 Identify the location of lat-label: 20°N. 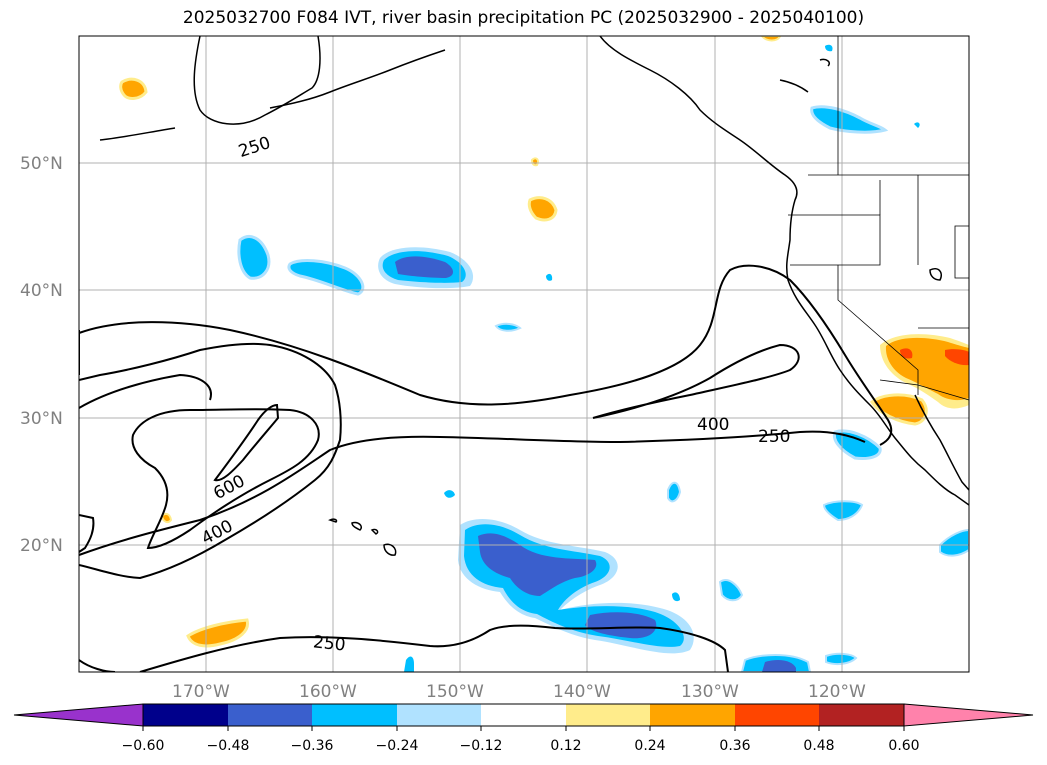
(41, 546).